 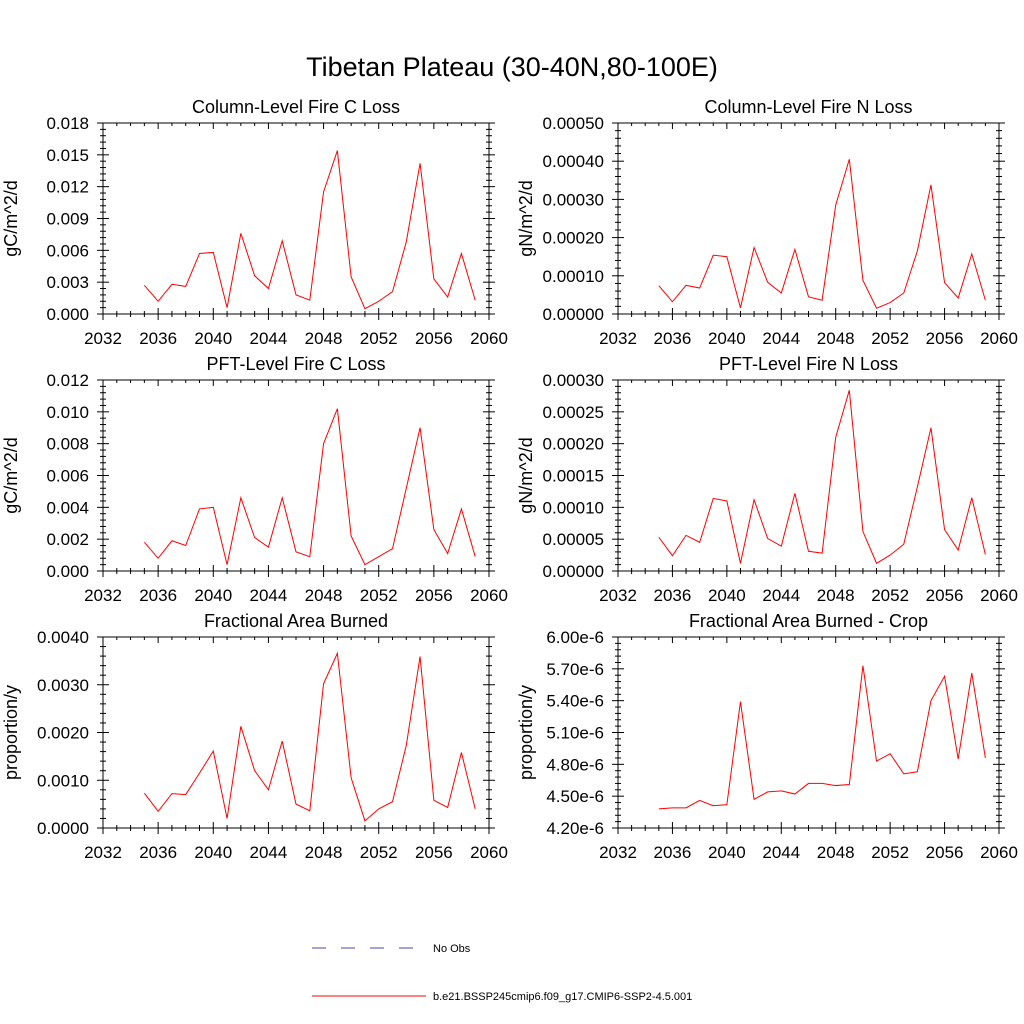 What do you see at coordinates (67, 155) in the screenshot?
I see `y-tick-label: 0.015` at bounding box center [67, 155].